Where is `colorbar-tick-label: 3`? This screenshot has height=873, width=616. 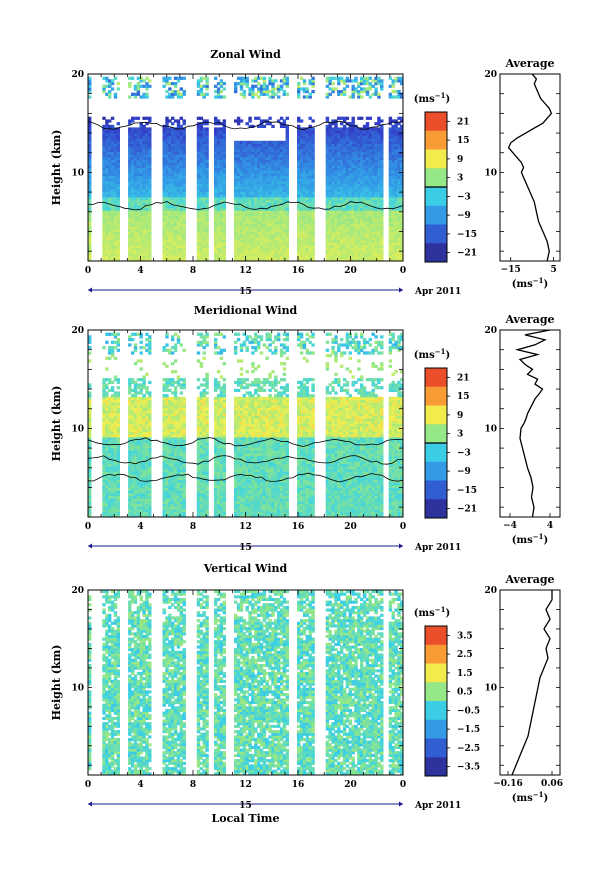
colorbar-tick-label: 3 is located at coordinates (460, 179).